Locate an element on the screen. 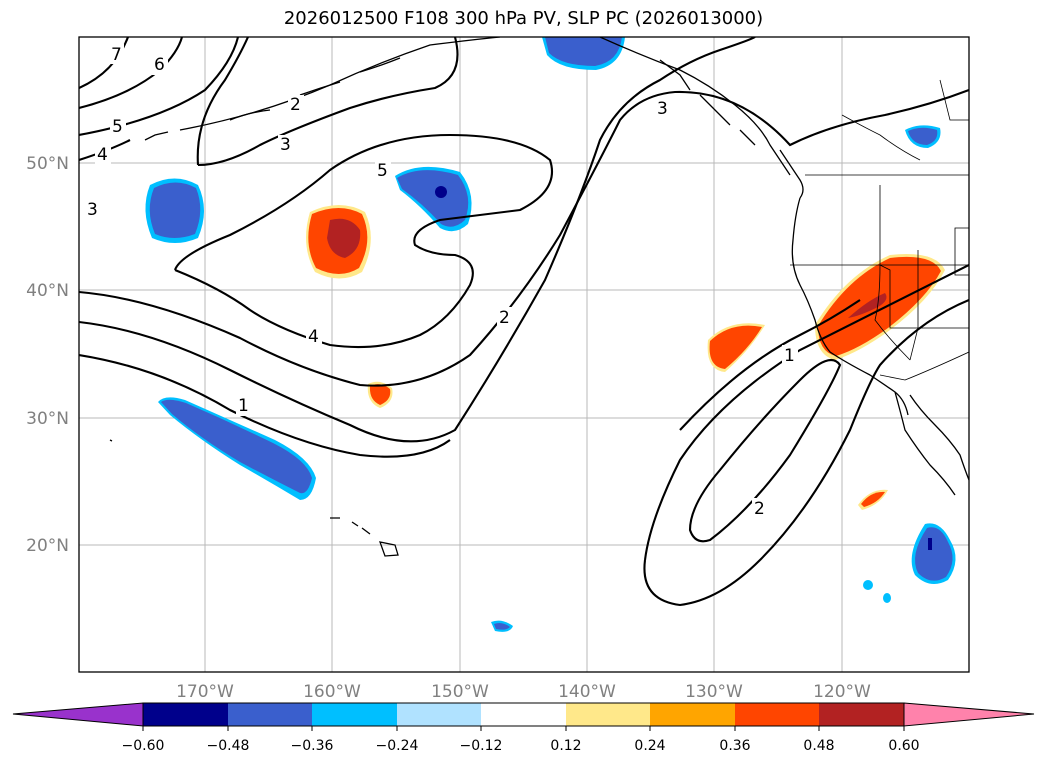 This screenshot has height=765, width=1047. contour-label-4-central: 4 is located at coordinates (313, 337).